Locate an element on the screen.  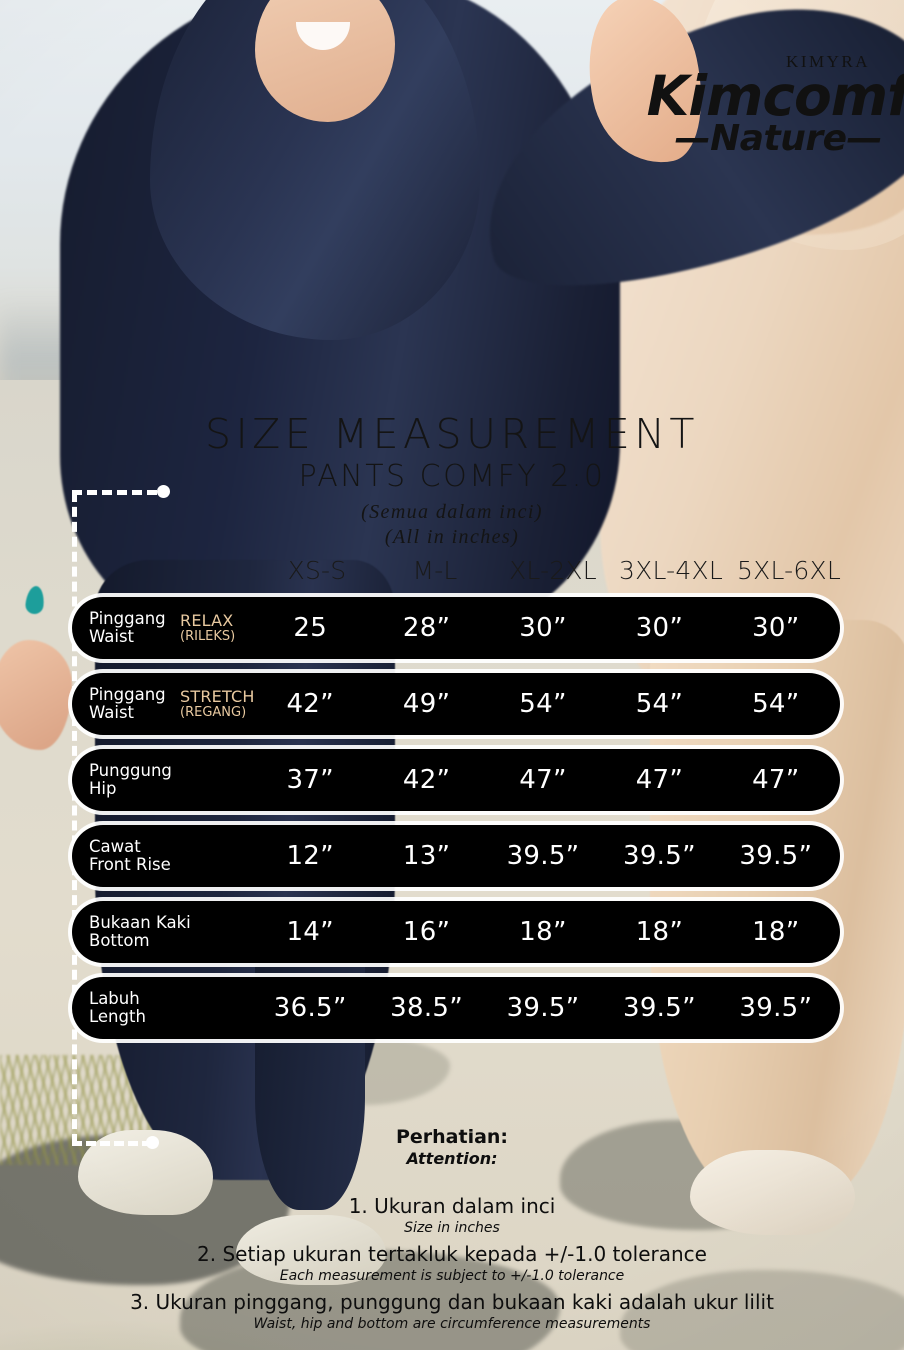
row-values: 12” 13” 39.5” 39.5” 39.5” is located at coordinates (546, 856).